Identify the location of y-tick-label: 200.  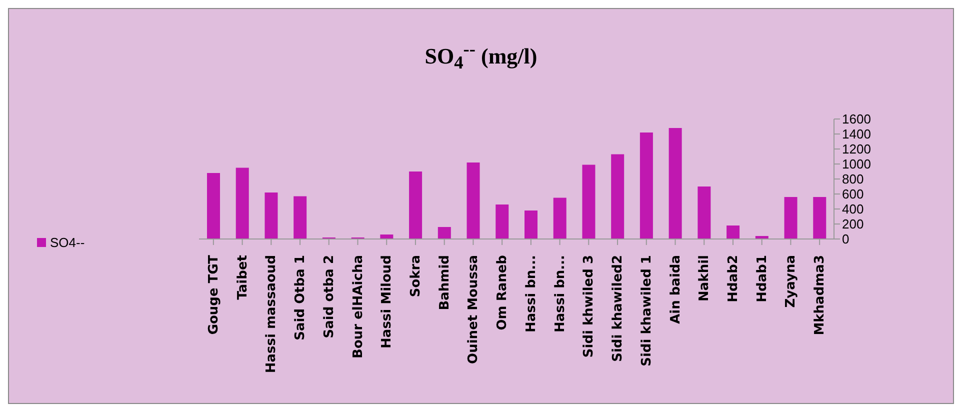
(853, 224).